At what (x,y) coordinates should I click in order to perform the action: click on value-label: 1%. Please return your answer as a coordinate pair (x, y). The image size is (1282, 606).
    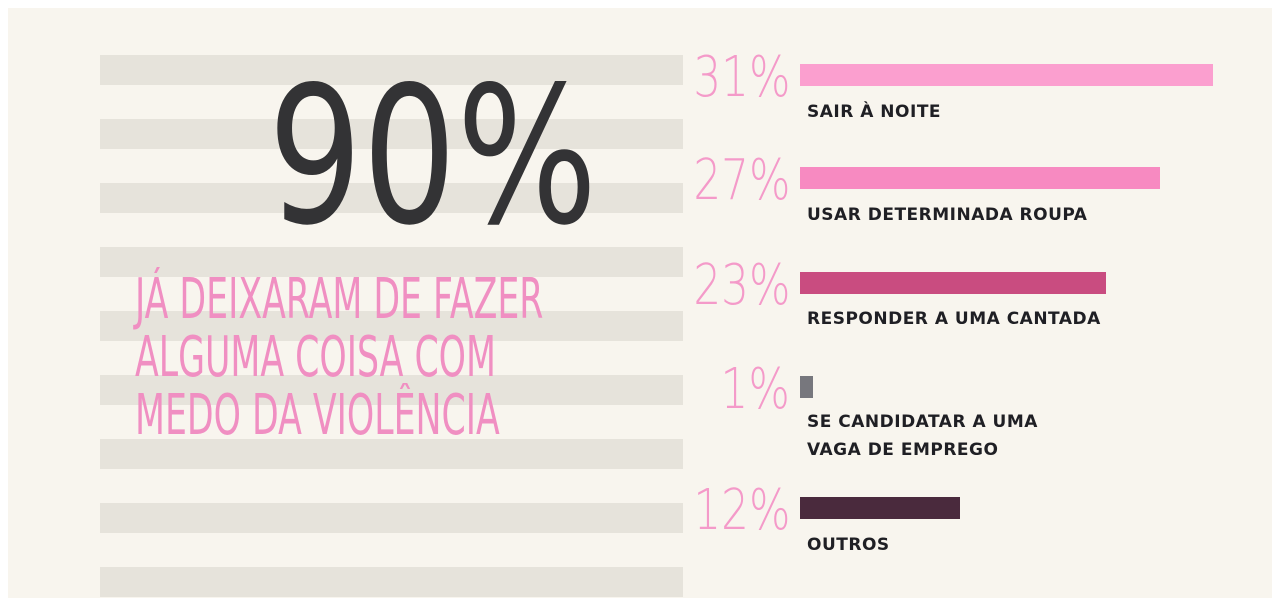
    Looking at the image, I should click on (755, 389).